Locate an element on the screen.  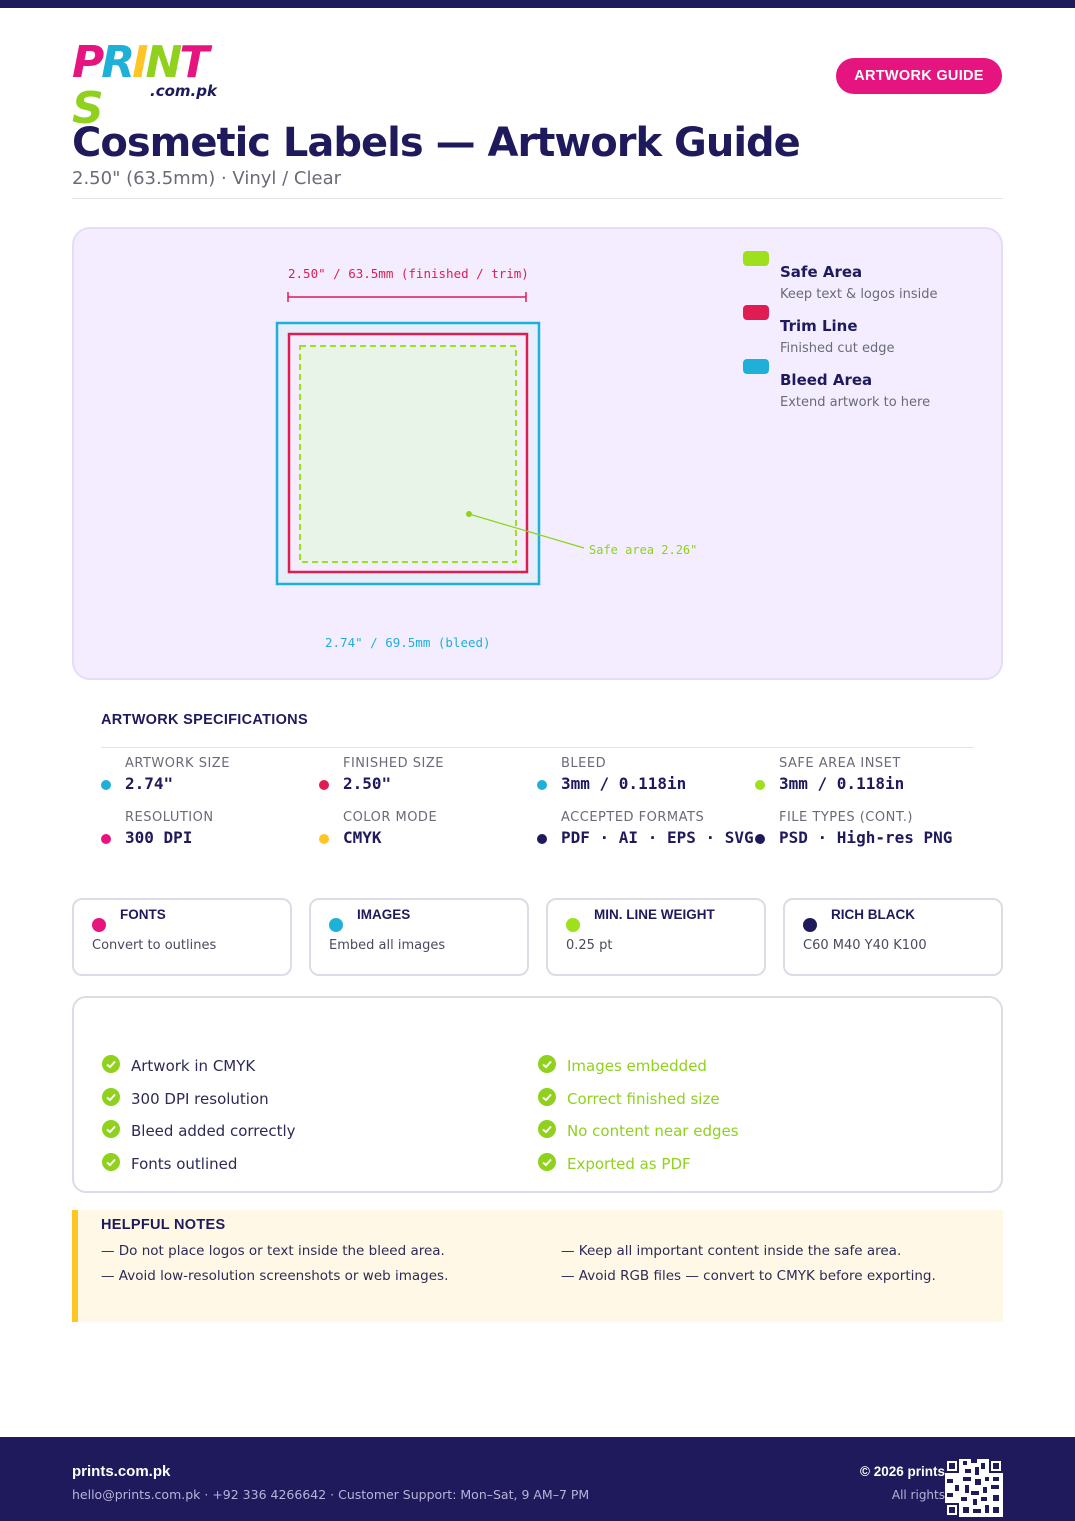
legend-desc: Finished cut edge is located at coordinates (837, 348).